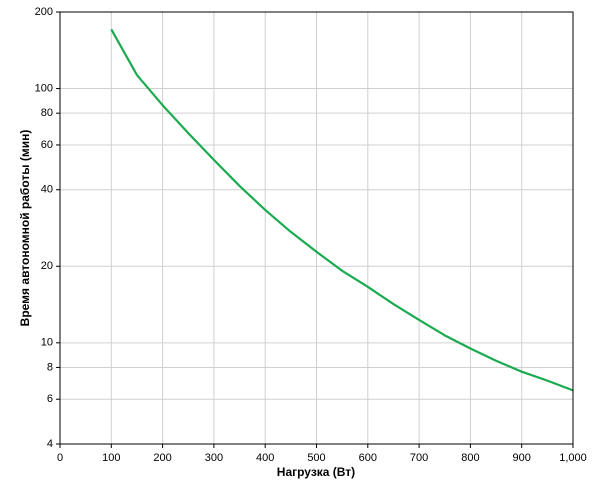  I want to click on y-tick-label: 60, so click(47, 145).